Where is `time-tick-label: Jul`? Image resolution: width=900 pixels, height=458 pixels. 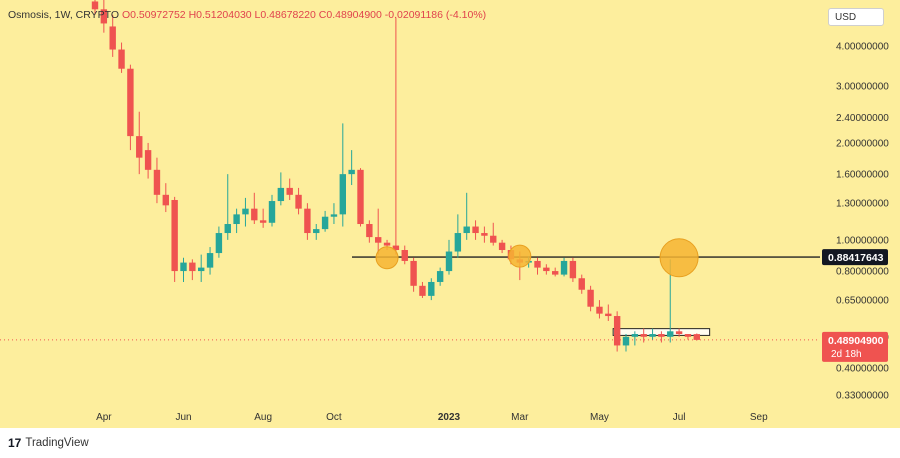
time-tick-label: Jul is located at coordinates (679, 417).